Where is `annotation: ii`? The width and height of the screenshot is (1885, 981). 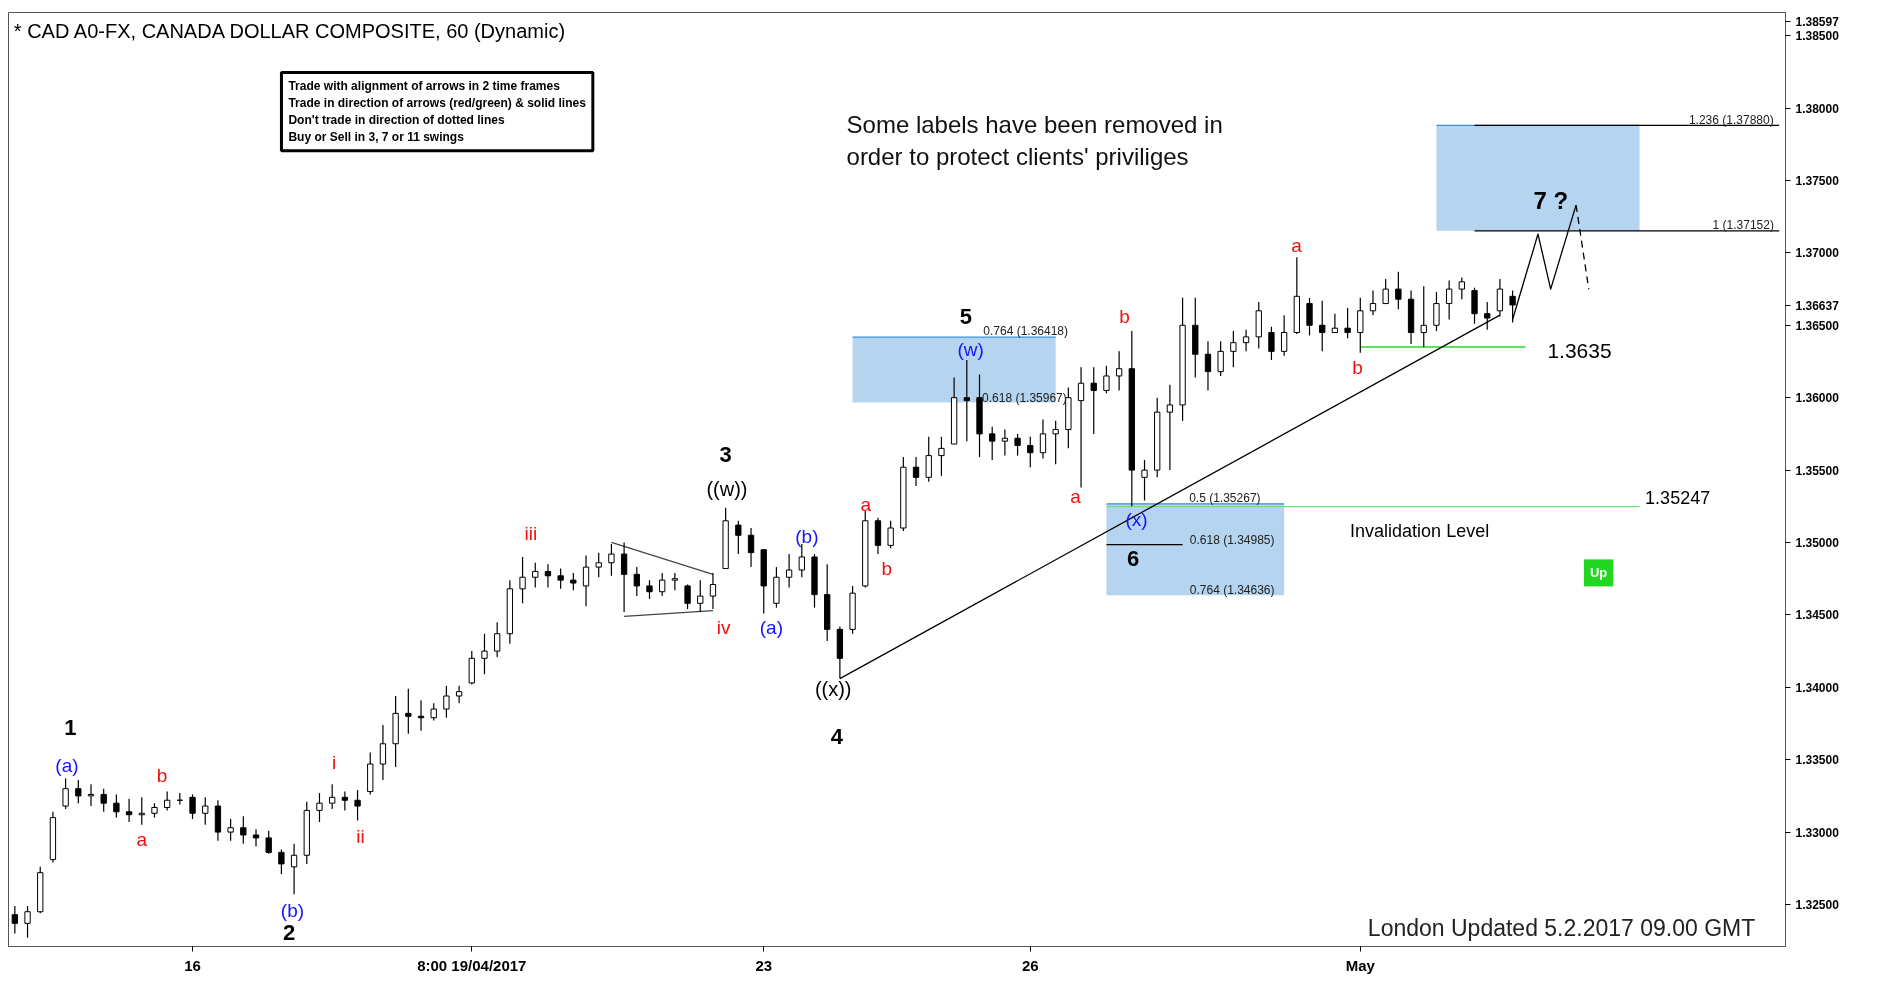
annotation: ii is located at coordinates (360, 836).